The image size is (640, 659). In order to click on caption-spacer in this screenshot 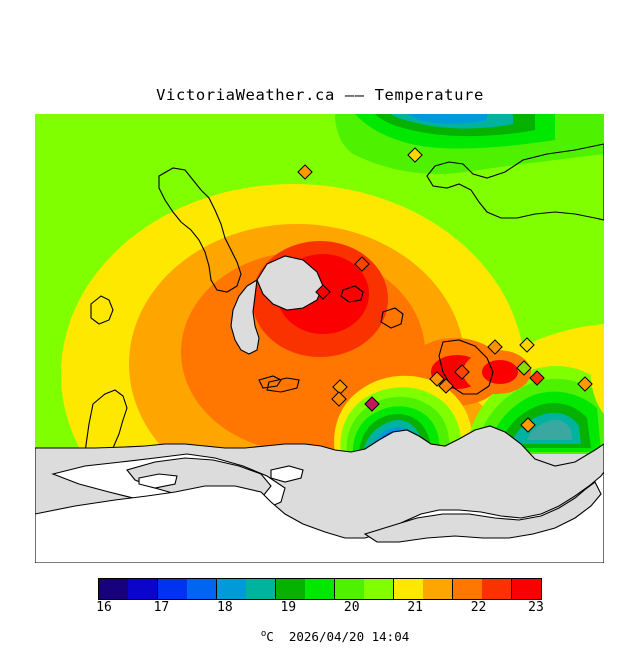, I will do `click(281, 636)`.